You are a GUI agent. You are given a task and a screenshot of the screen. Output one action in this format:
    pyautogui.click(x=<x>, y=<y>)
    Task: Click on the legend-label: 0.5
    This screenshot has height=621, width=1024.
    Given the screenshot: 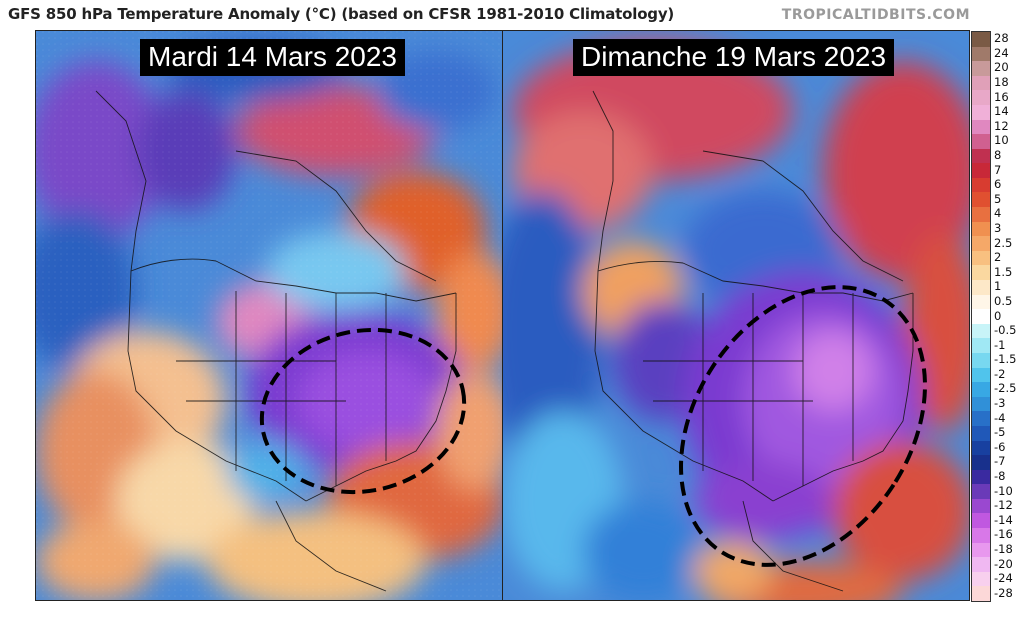 What is the action you would take?
    pyautogui.click(x=1003, y=300)
    